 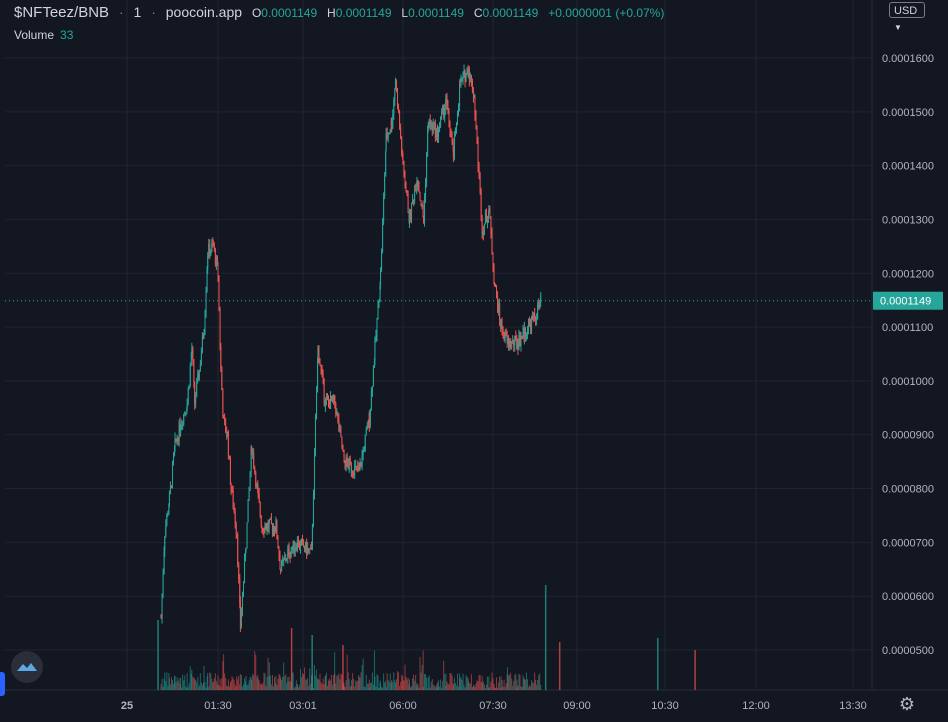 I want to click on x-tick-label: 12:00, so click(x=756, y=706).